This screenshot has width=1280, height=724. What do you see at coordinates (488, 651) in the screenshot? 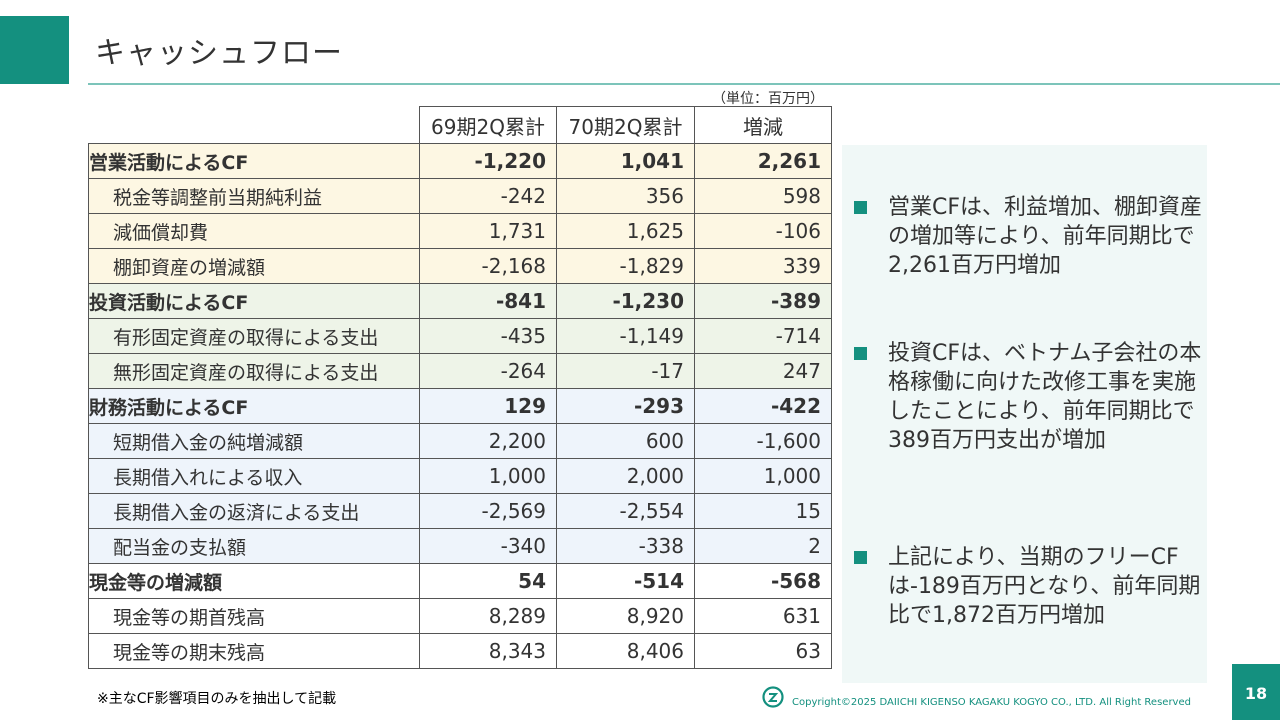
I see `value-cell: 8,343` at bounding box center [488, 651].